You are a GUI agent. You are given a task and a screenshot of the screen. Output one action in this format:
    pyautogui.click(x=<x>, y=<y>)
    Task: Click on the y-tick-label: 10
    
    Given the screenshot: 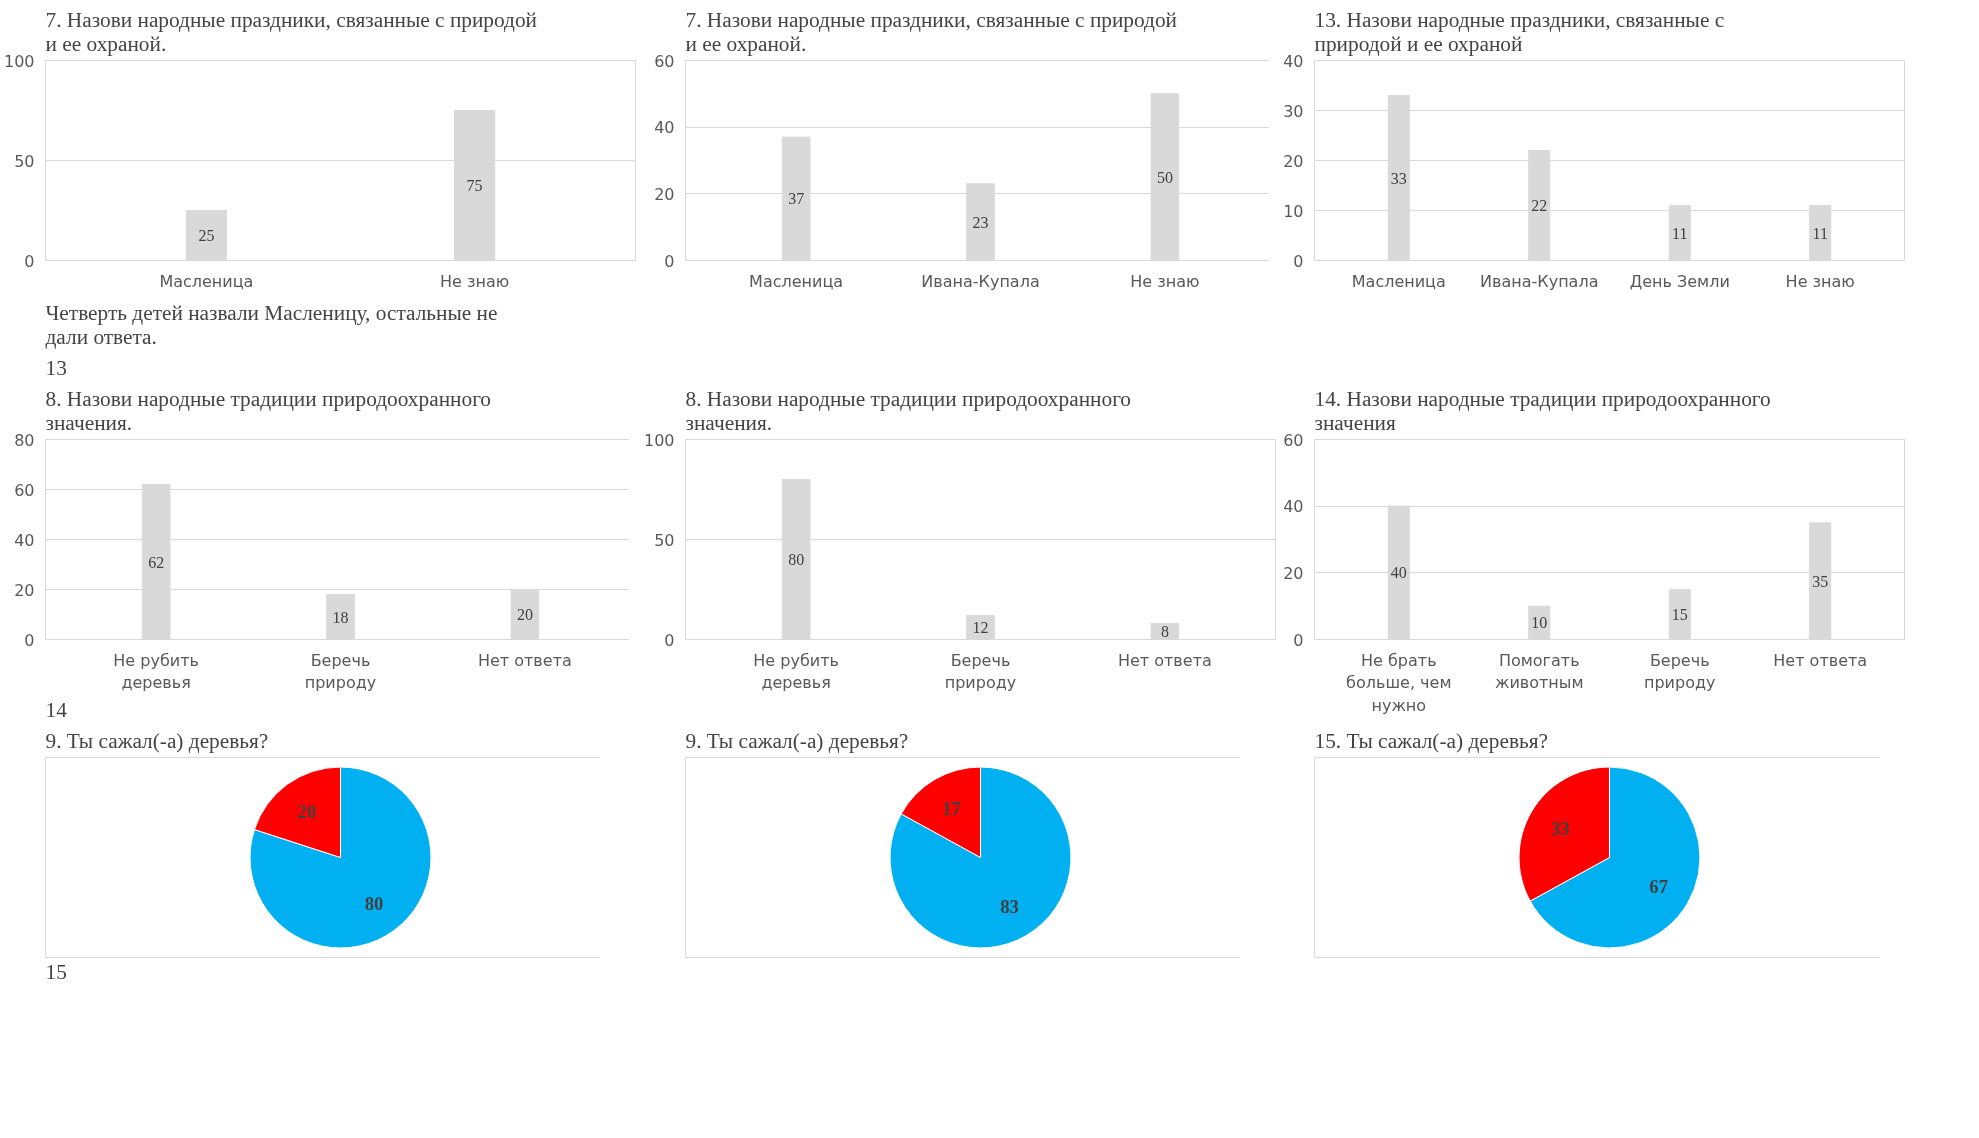 What is the action you would take?
    pyautogui.click(x=1293, y=211)
    